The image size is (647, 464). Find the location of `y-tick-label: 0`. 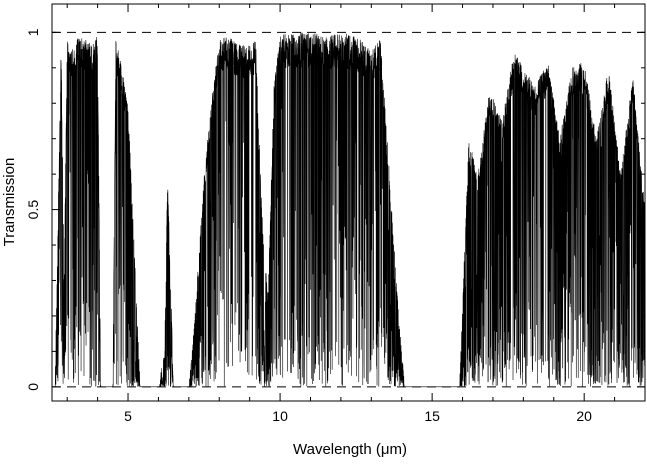

y-tick-label: 0 is located at coordinates (33, 387).